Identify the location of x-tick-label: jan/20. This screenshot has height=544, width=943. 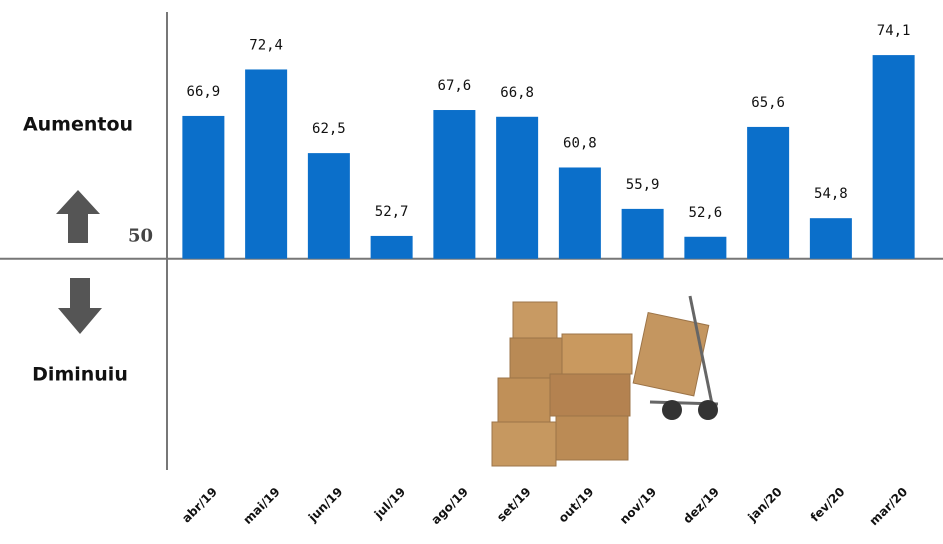
(765, 505).